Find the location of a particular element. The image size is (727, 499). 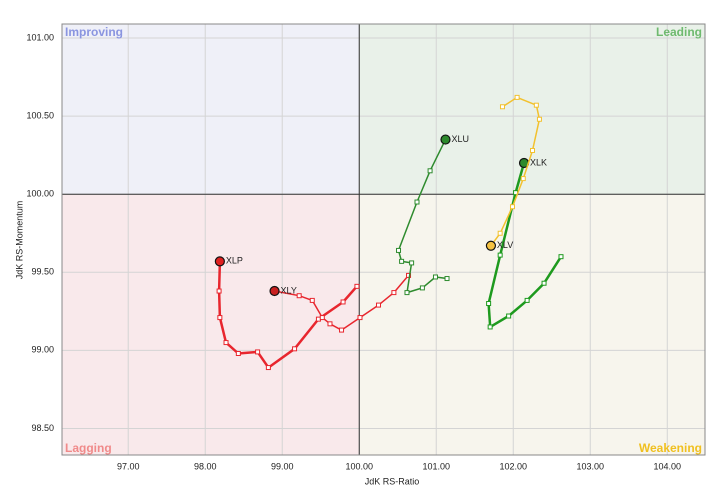

x-tick-label: 97.00 is located at coordinates (128, 466).